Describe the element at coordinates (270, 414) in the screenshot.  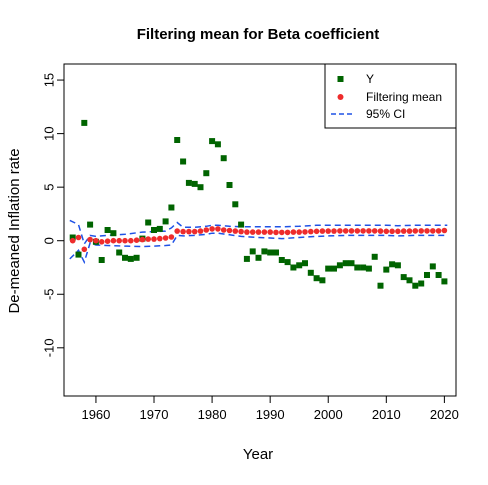
I see `x-tick-label: 1990` at that location.